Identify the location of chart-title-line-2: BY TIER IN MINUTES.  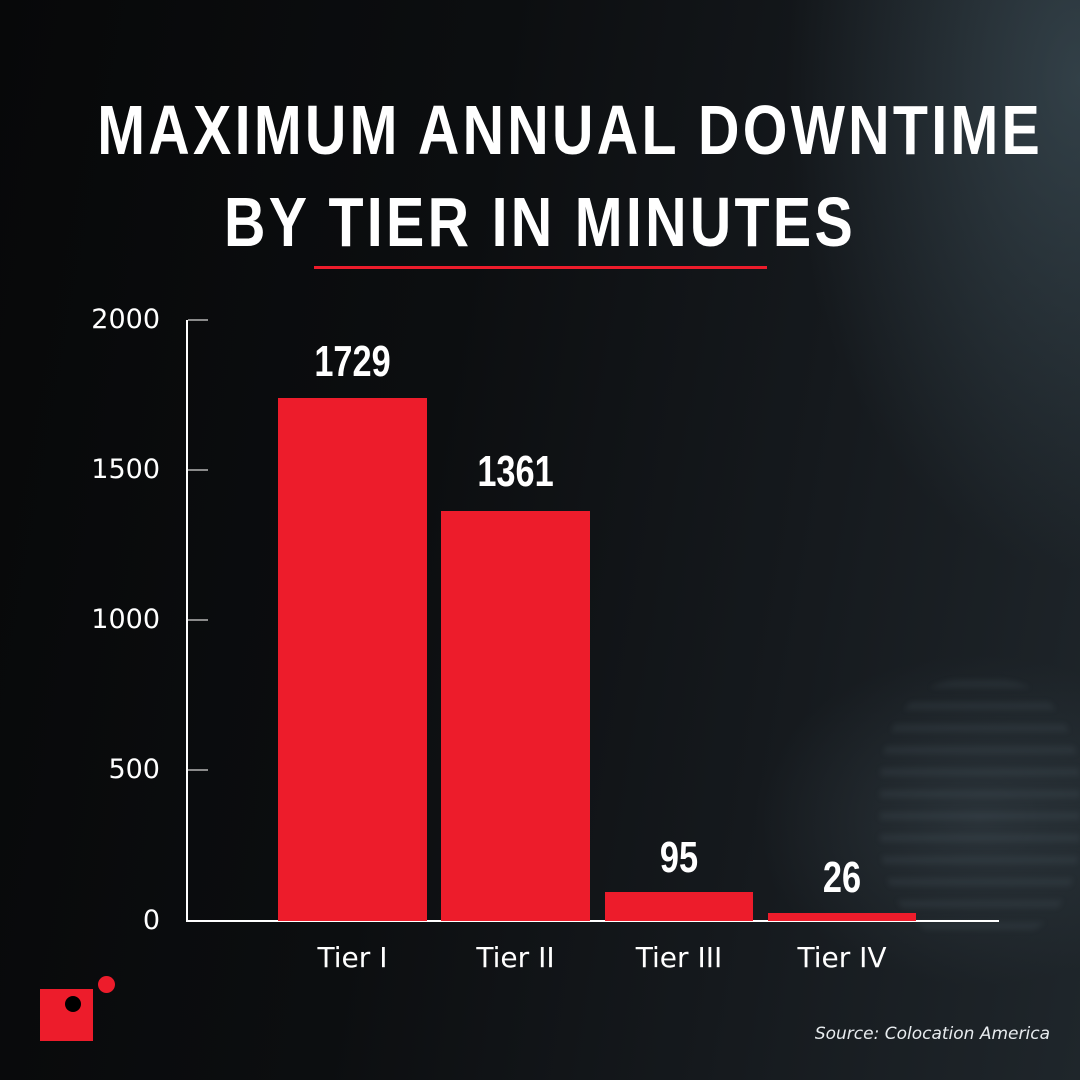
(540, 222).